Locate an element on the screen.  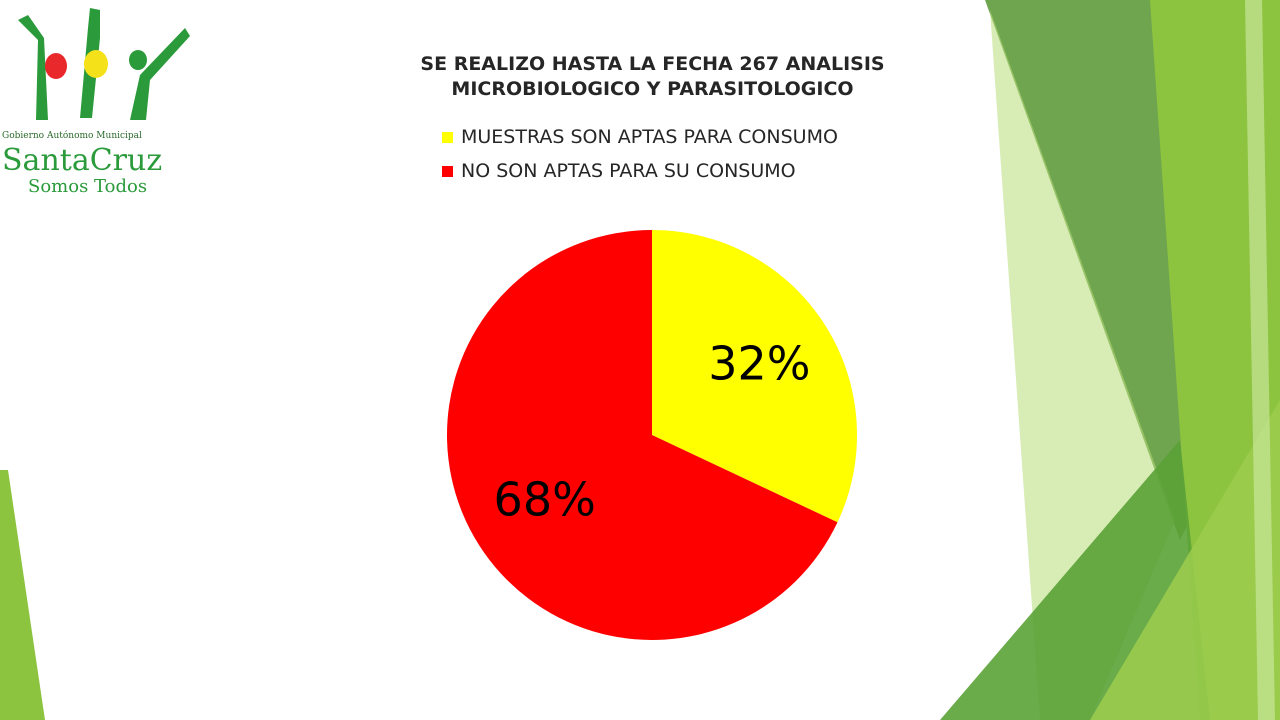
logo-red-drop is located at coordinates (56, 66).